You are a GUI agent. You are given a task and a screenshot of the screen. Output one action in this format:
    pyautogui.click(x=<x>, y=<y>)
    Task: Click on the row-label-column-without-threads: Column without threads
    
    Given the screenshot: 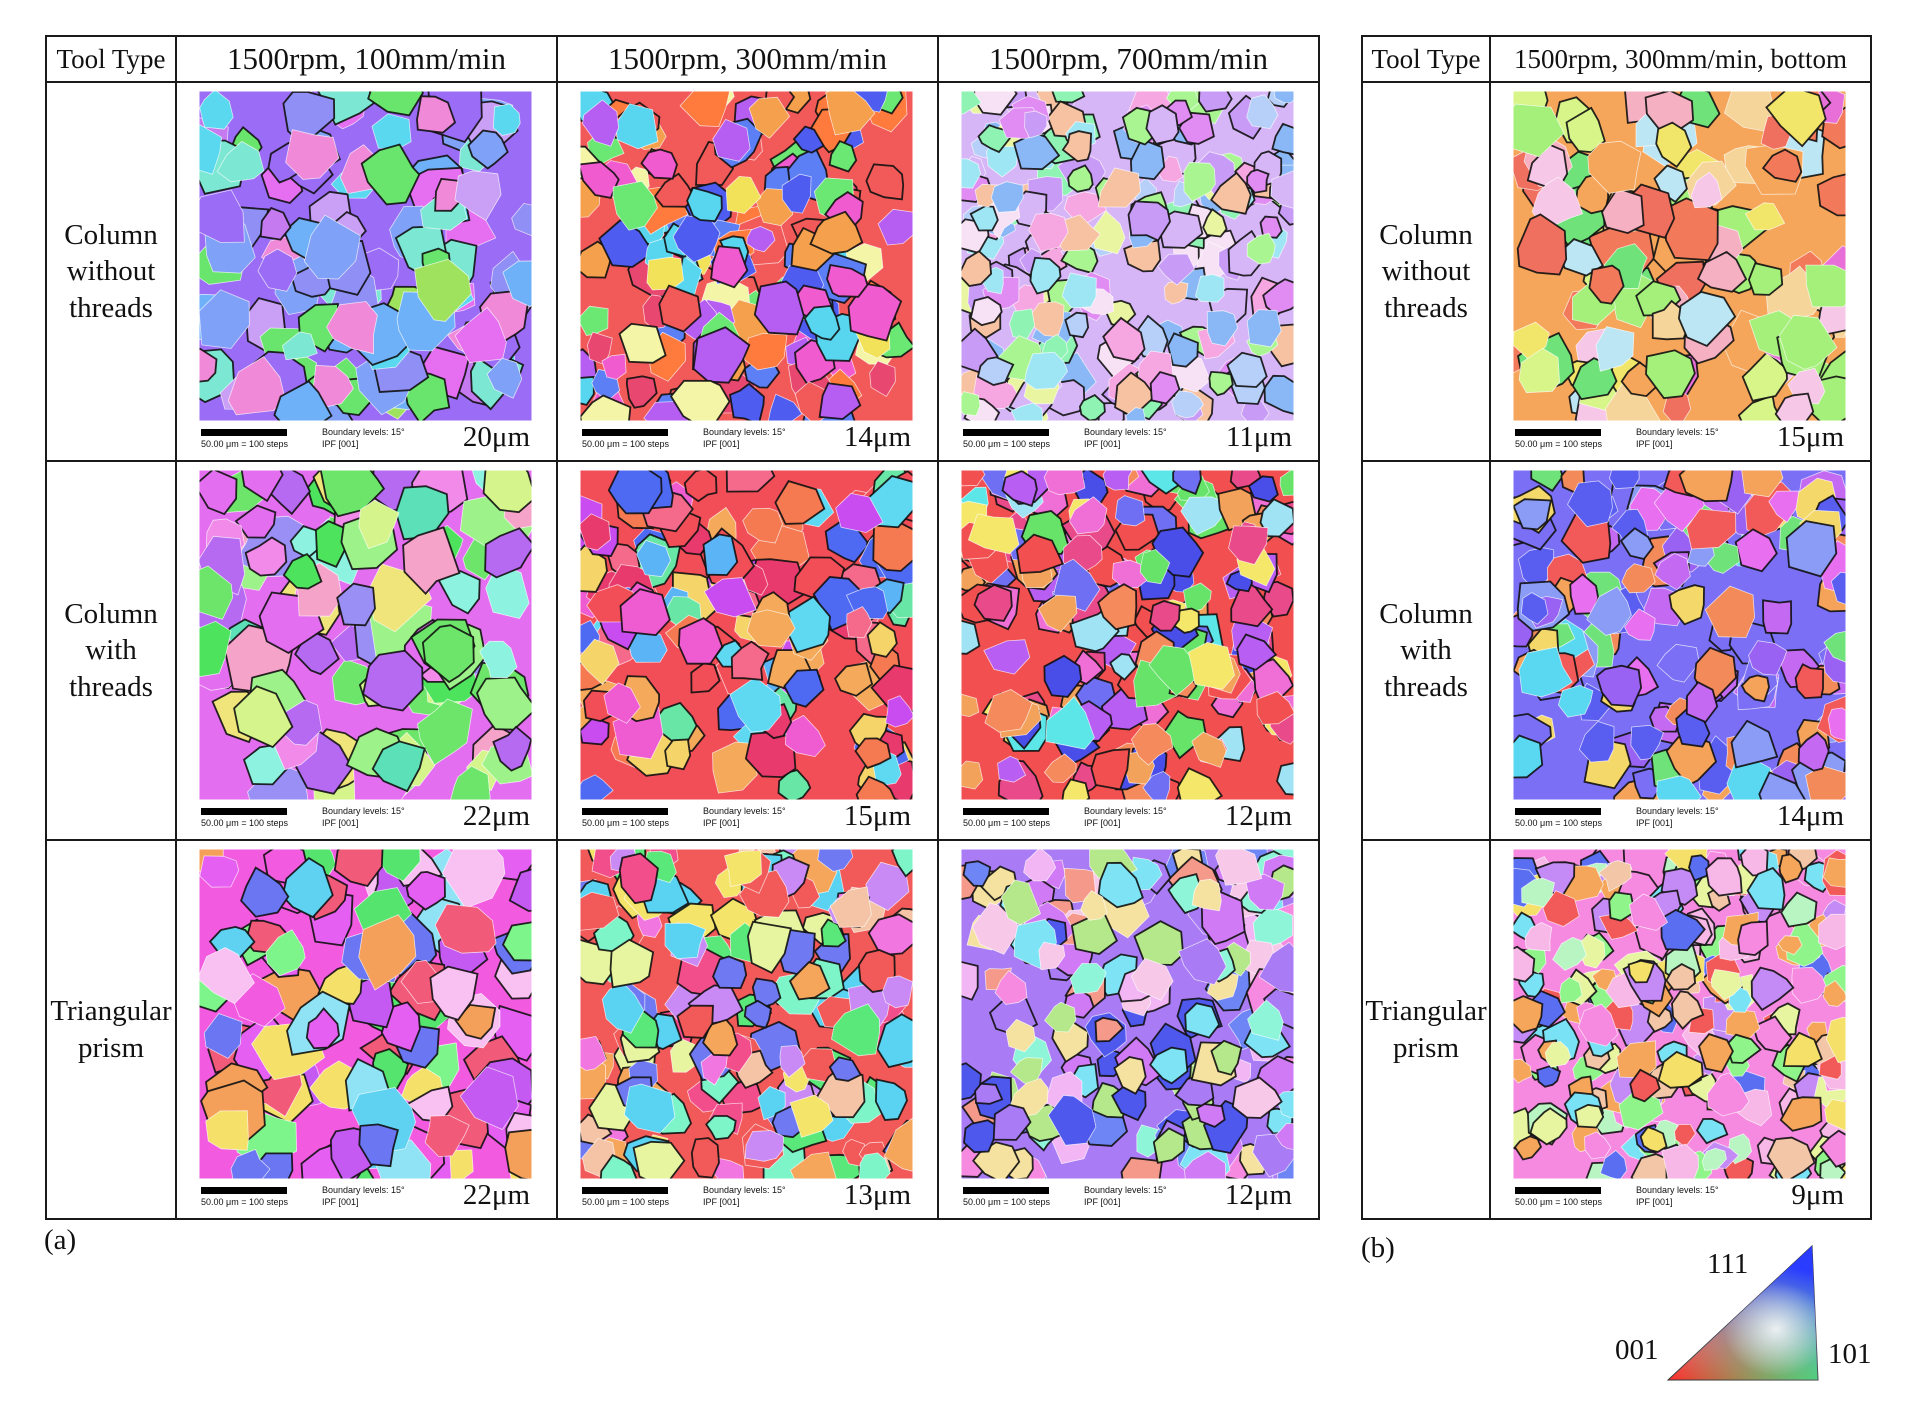 What is the action you would take?
    pyautogui.click(x=111, y=271)
    